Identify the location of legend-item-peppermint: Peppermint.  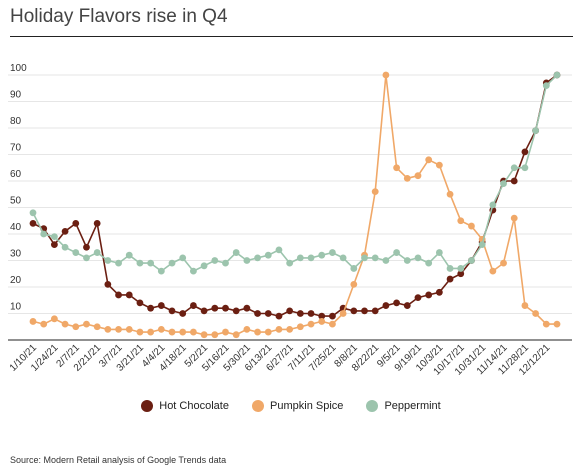
(403, 406).